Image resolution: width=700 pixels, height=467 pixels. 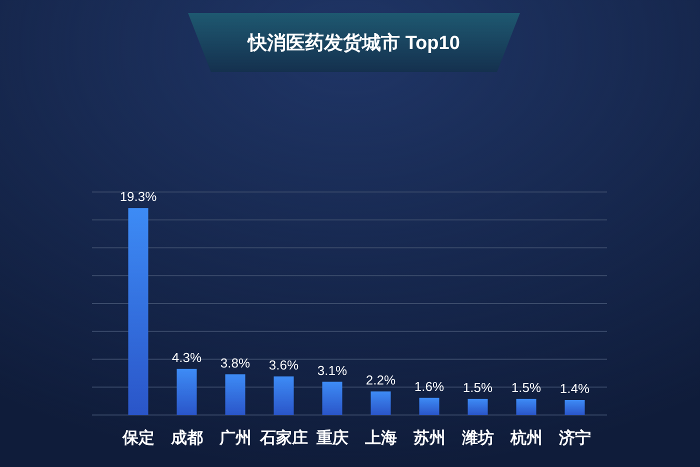 What do you see at coordinates (235, 362) in the screenshot?
I see `data-label: 3.8%` at bounding box center [235, 362].